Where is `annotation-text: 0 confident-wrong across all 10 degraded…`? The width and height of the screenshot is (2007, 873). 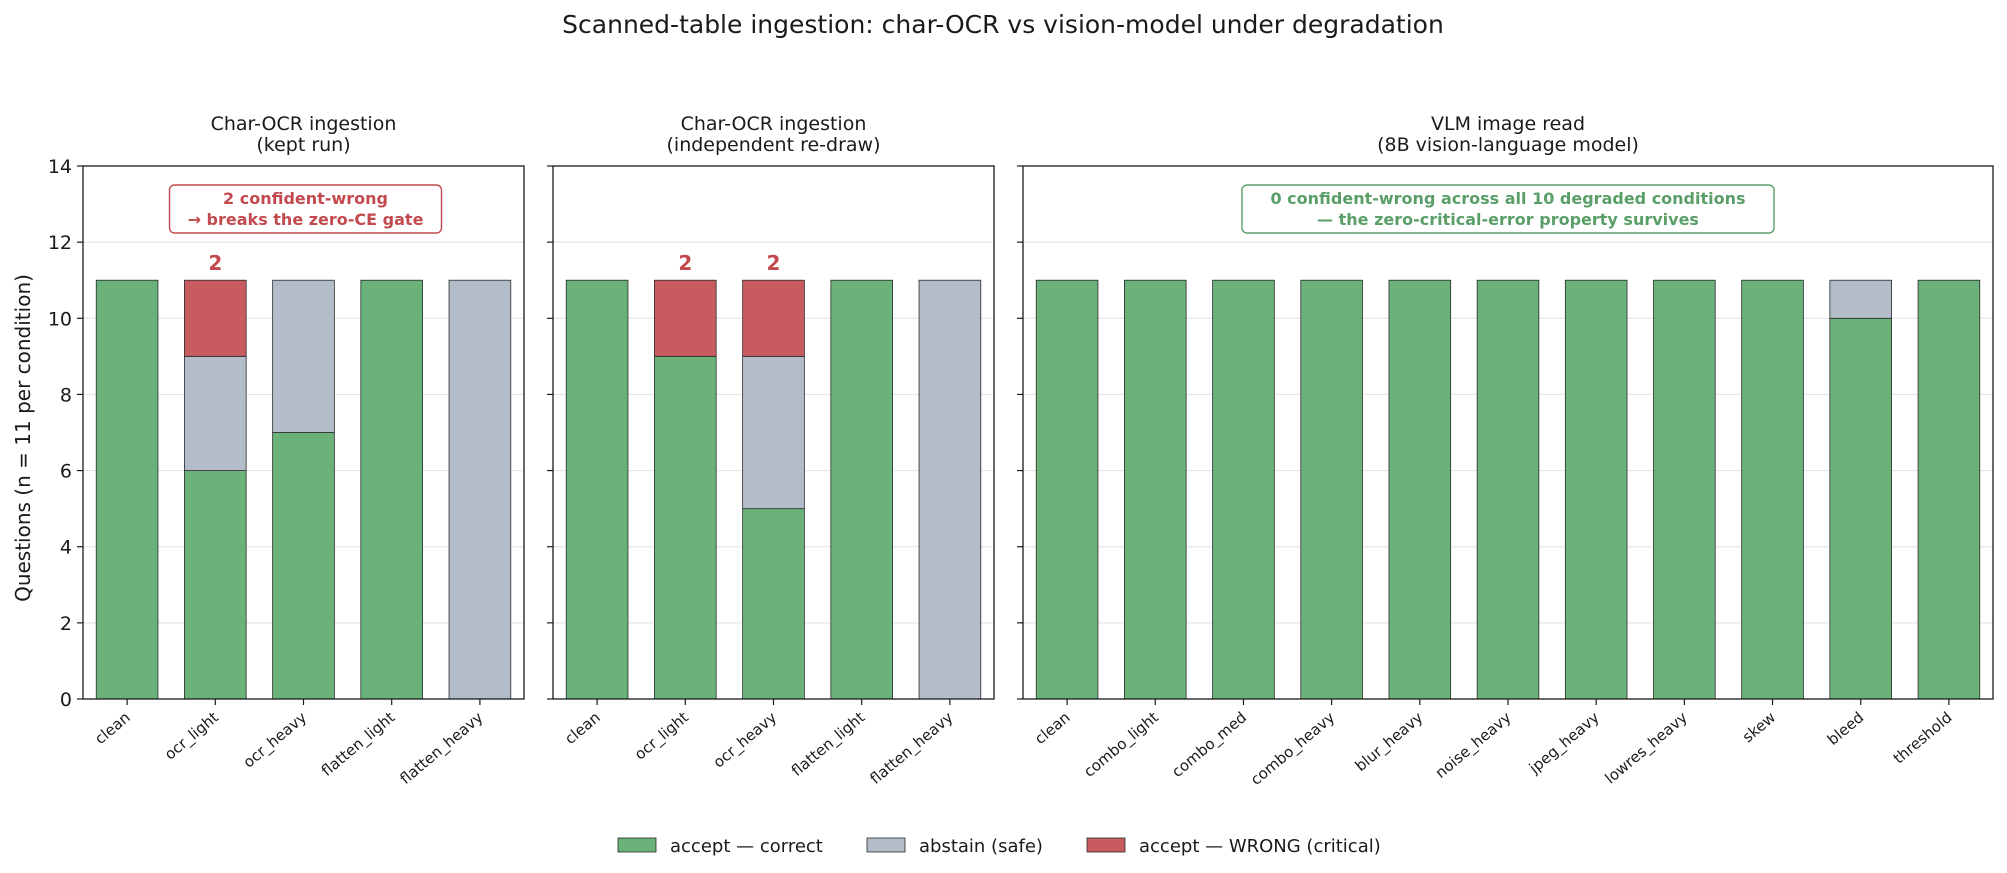 annotation-text: 0 confident-wrong across all 10 degraded… is located at coordinates (1507, 198).